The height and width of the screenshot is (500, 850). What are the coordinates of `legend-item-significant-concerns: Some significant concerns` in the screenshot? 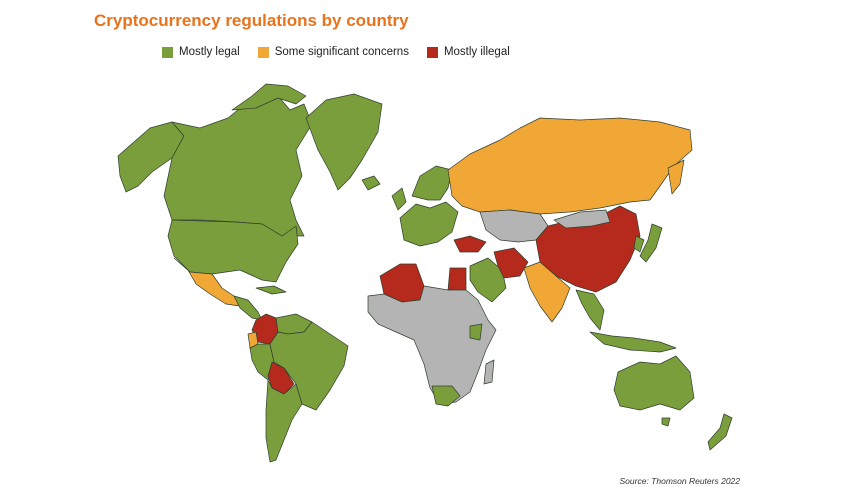 It's located at (333, 52).